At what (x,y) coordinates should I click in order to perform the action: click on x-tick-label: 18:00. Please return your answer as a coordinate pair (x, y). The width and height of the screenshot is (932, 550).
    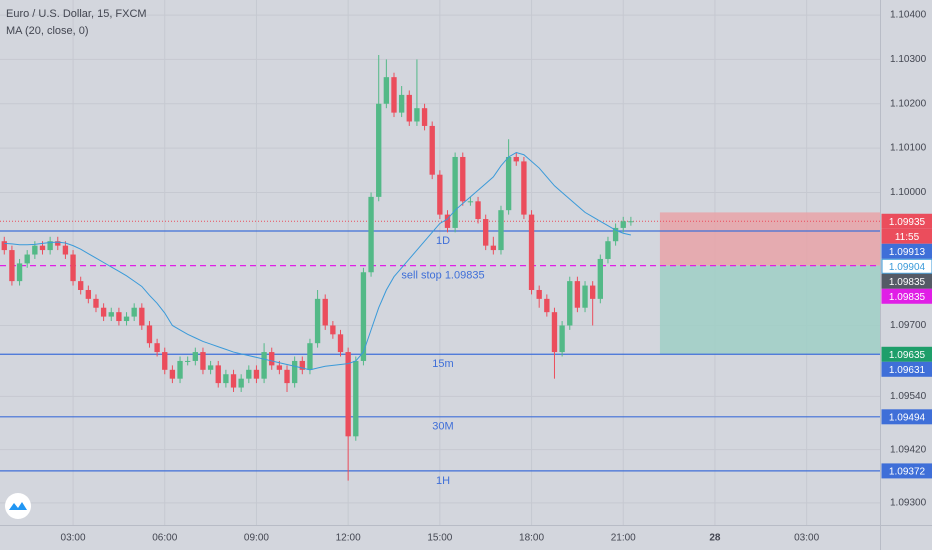
    Looking at the image, I should click on (531, 538).